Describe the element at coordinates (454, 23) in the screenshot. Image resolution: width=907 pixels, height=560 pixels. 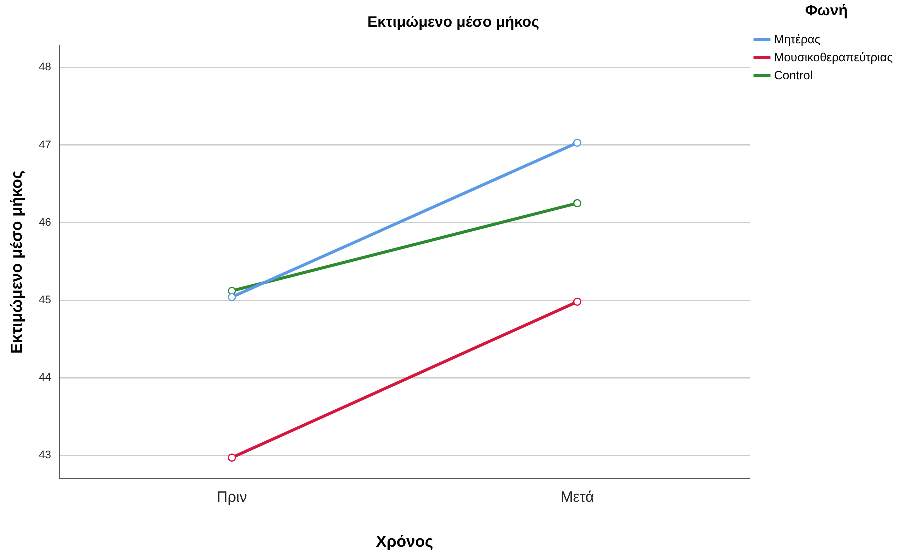
I see `chart-title: Εκτιμώμενο μέσο μήκος` at that location.